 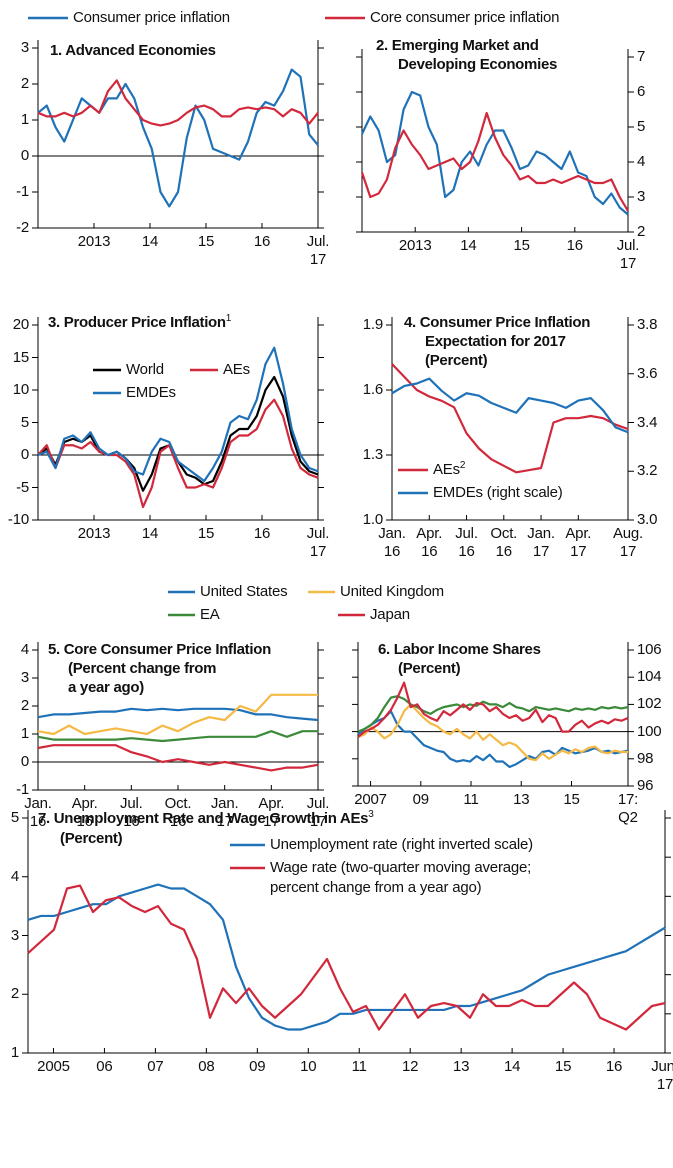 I want to click on legend-label: AEs, so click(x=236, y=370).